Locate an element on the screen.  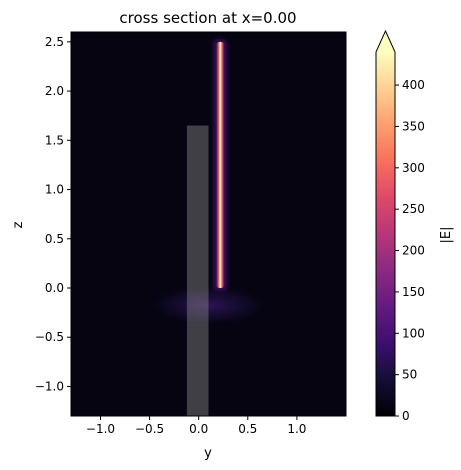
structure-waveguide-upper is located at coordinates (197, 226).